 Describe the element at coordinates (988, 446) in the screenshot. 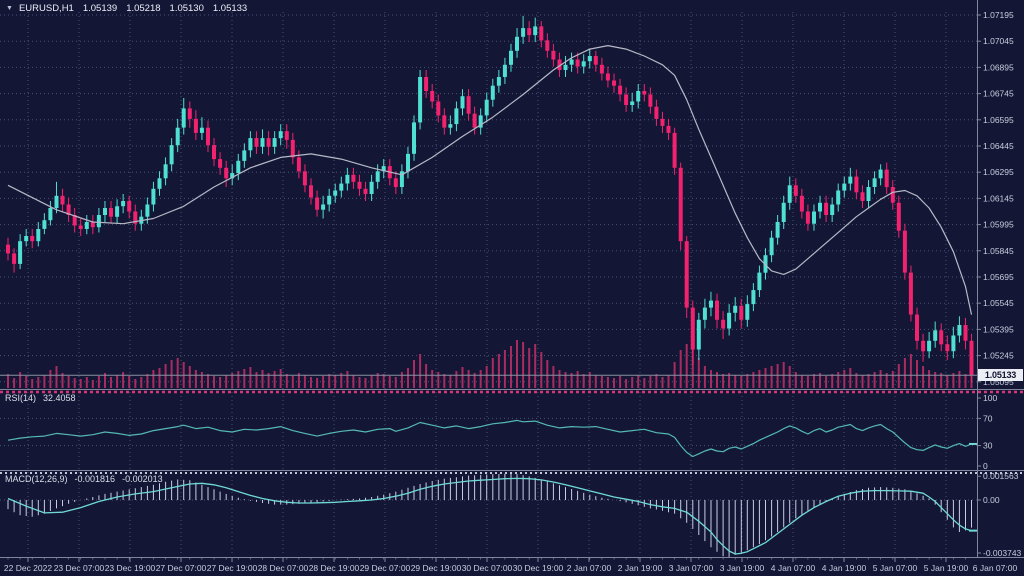

I see `rsi-tick-label: 30` at that location.